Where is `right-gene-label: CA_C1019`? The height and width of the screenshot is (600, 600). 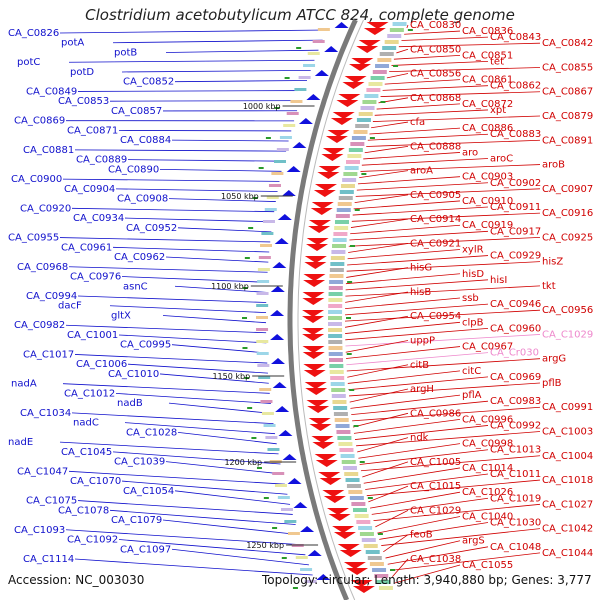 right-gene-label: CA_C1019 is located at coordinates (515, 498).